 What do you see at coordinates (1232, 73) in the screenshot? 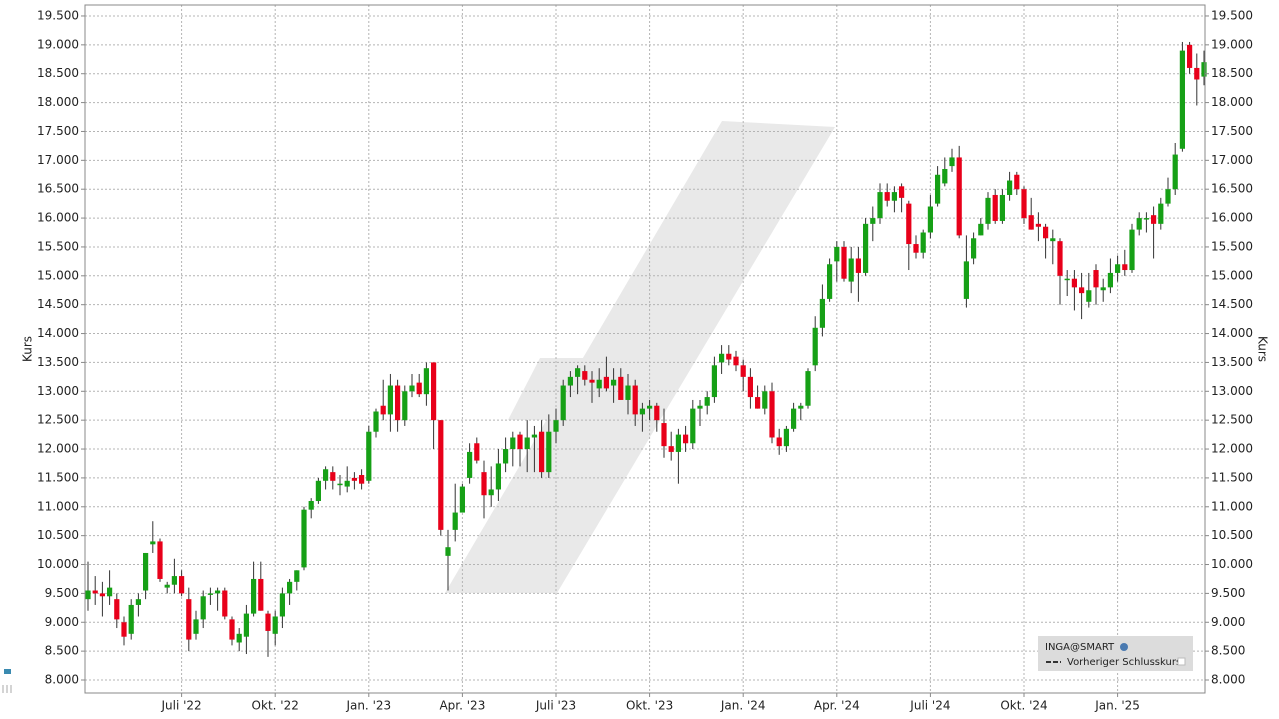
I see `y2-tick-label: 18.500` at bounding box center [1232, 73].